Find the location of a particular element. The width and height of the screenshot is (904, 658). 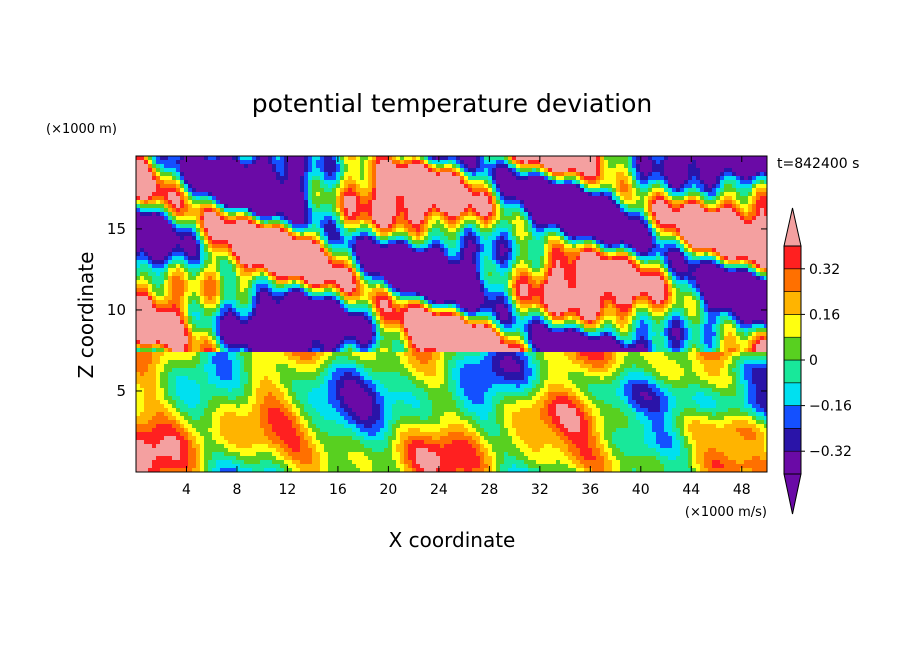

x-tick-label: 36 is located at coordinates (590, 490).